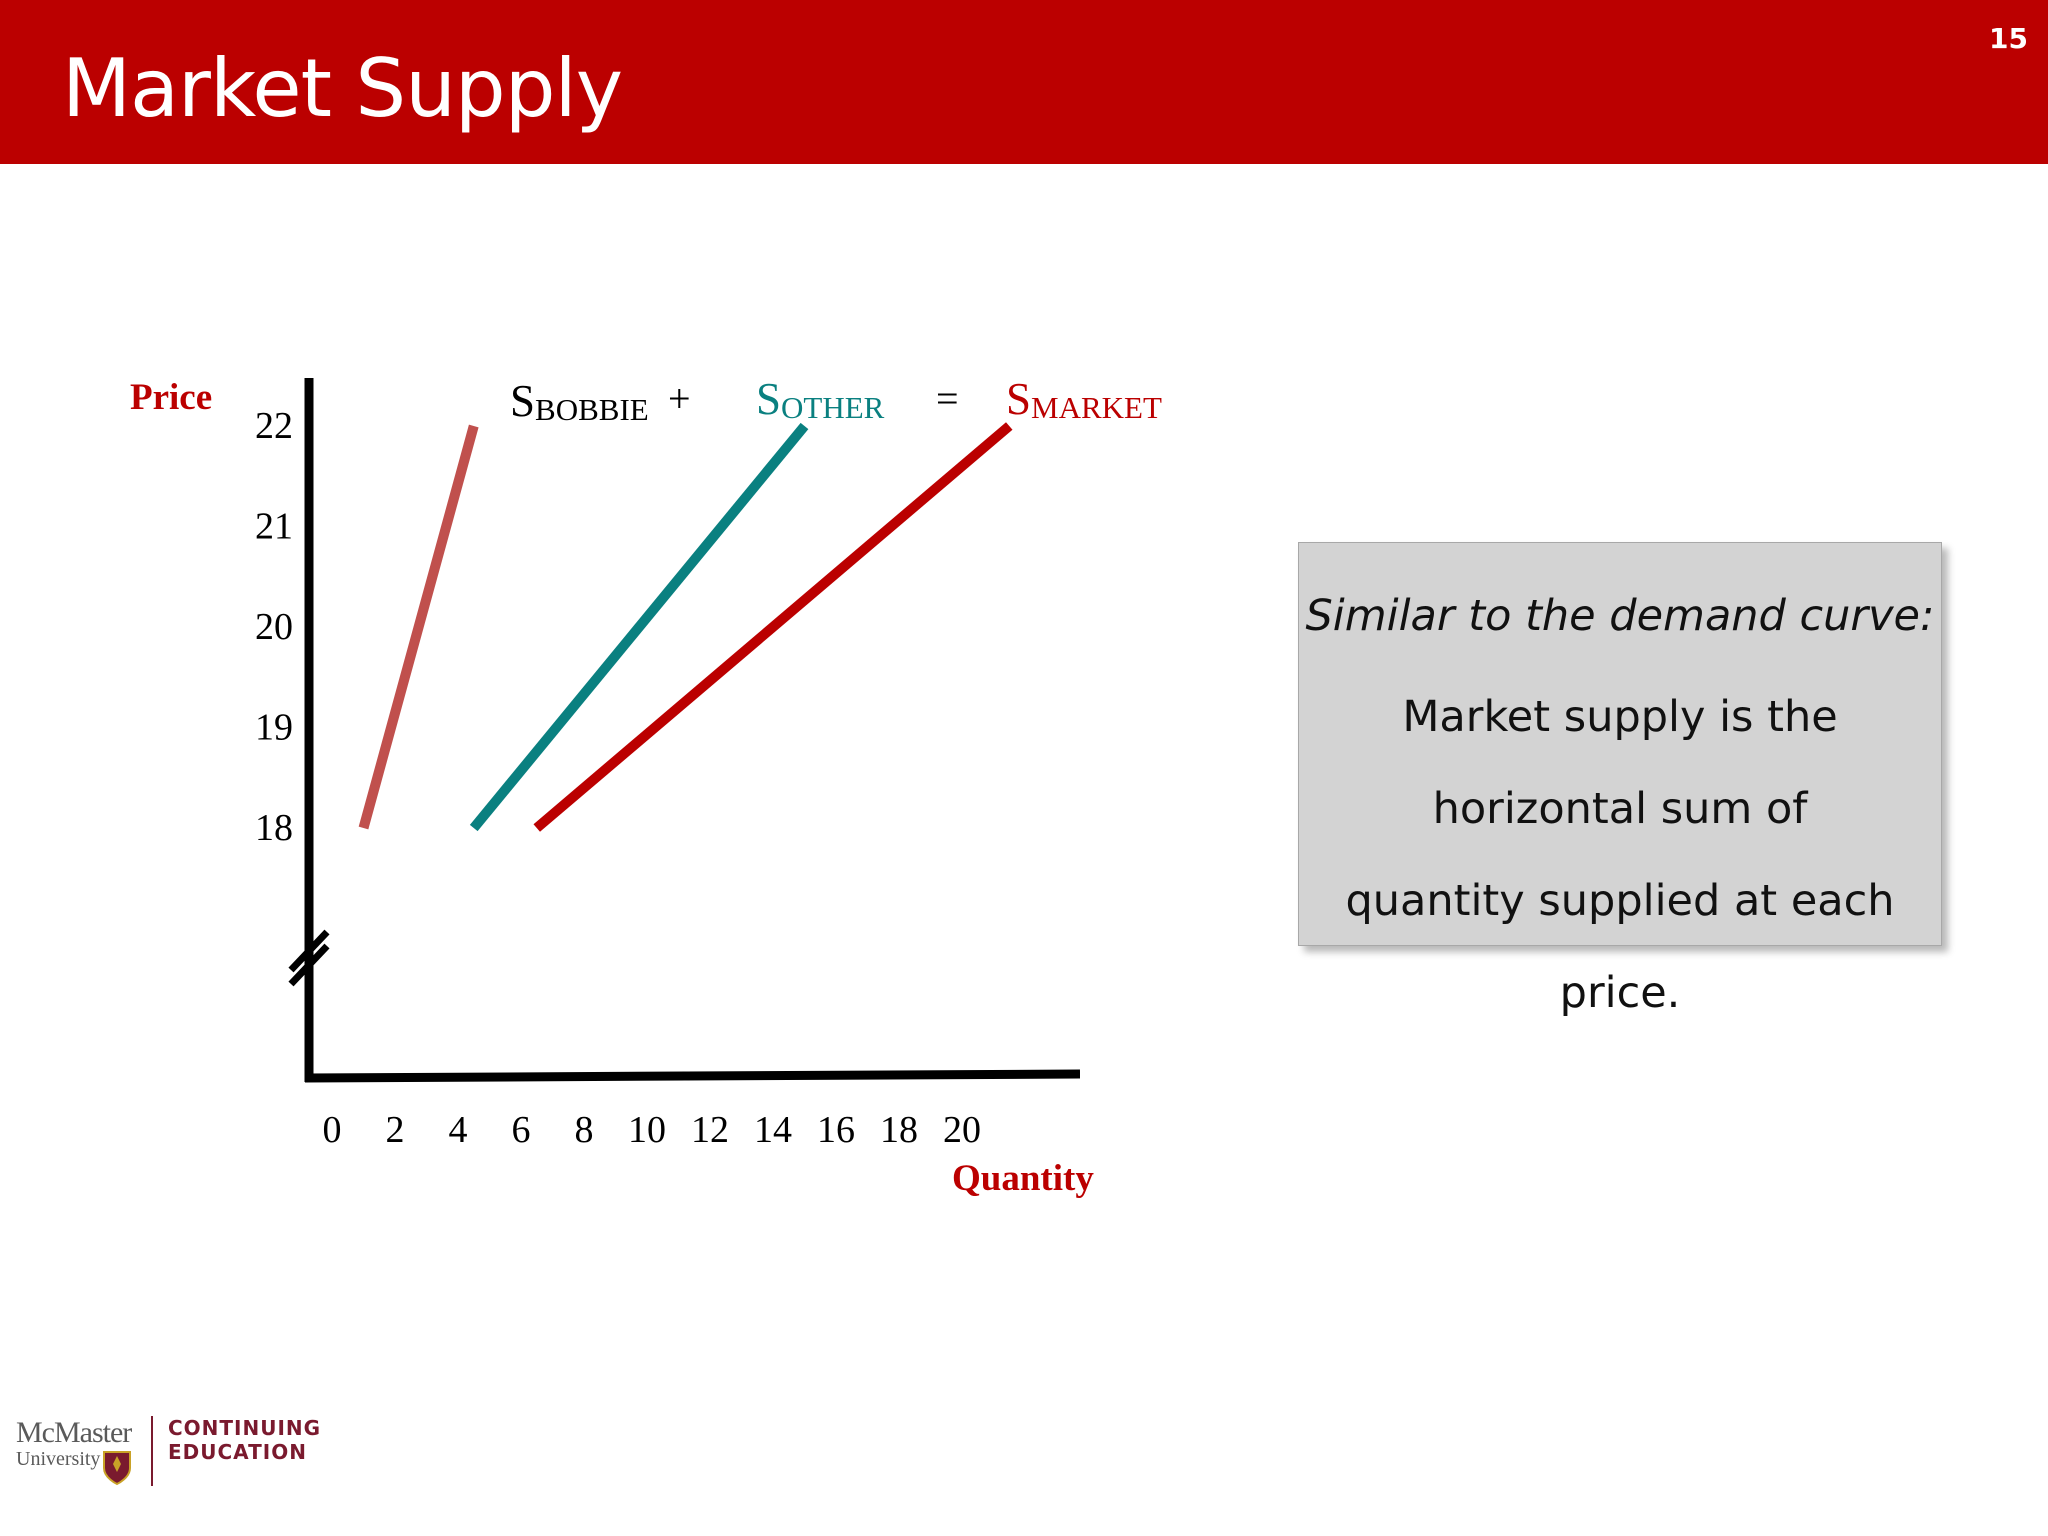 Image resolution: width=2048 pixels, height=1536 pixels. Describe the element at coordinates (692, 1076) in the screenshot. I see `x-axis` at that location.